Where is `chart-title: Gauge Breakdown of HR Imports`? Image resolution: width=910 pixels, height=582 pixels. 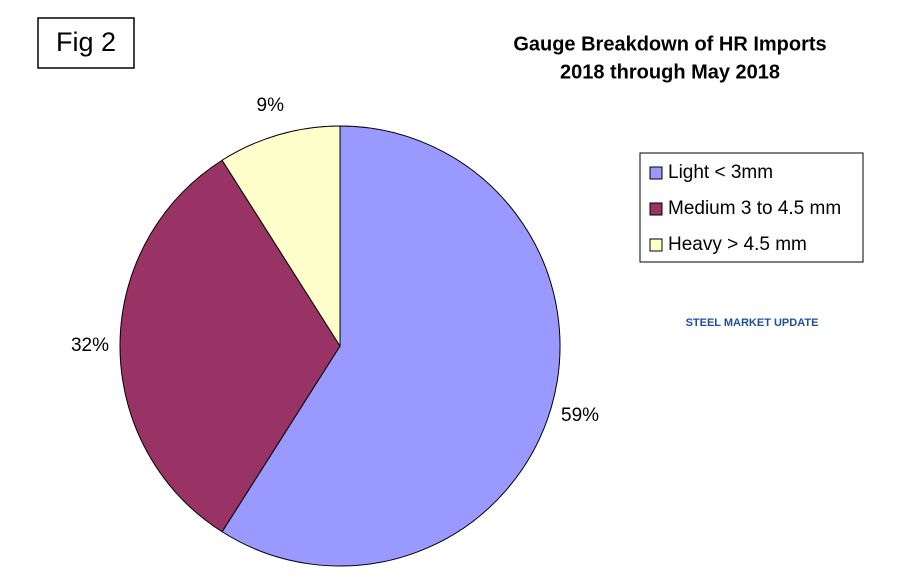 chart-title: Gauge Breakdown of HR Imports is located at coordinates (669, 44).